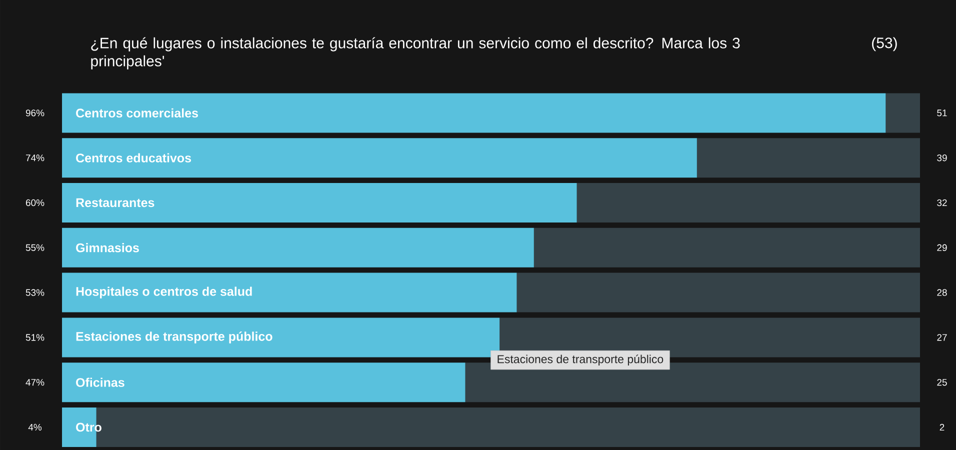 This screenshot has width=956, height=450. Describe the element at coordinates (107, 247) in the screenshot. I see `y-tick-label: Gimnasios` at that location.